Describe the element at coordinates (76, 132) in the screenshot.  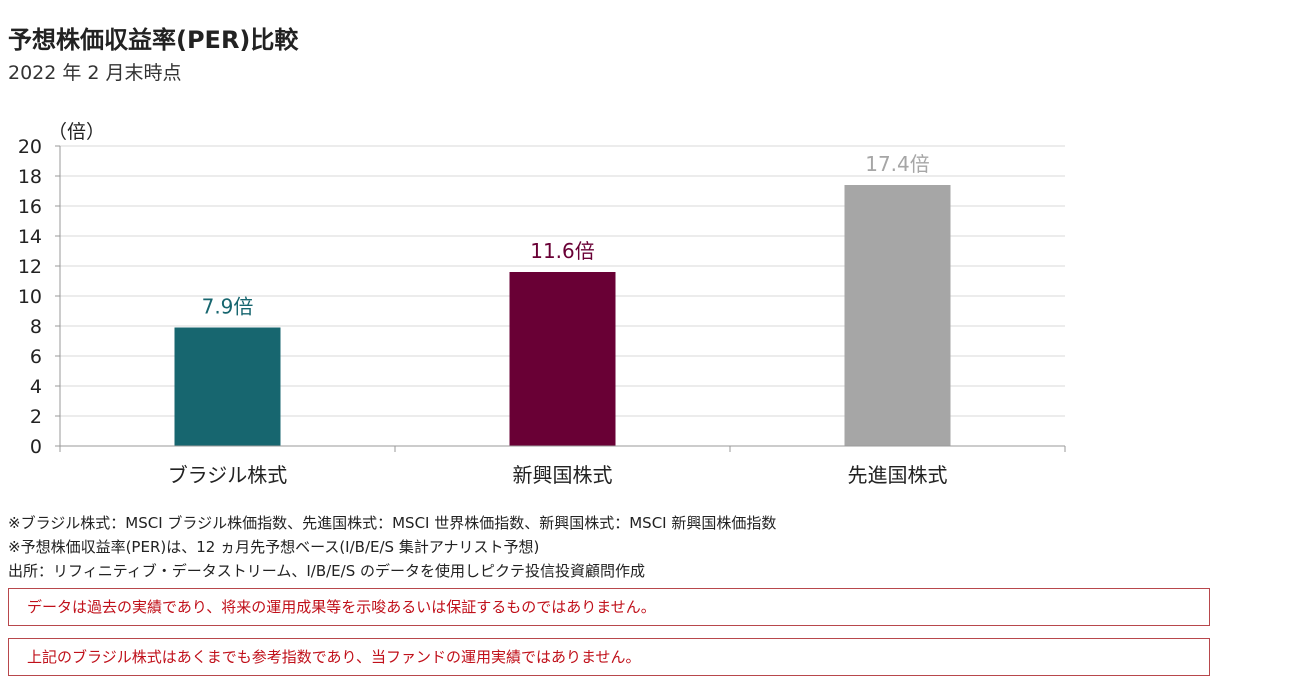
I see `y-axis-unit-label: （倍）` at that location.